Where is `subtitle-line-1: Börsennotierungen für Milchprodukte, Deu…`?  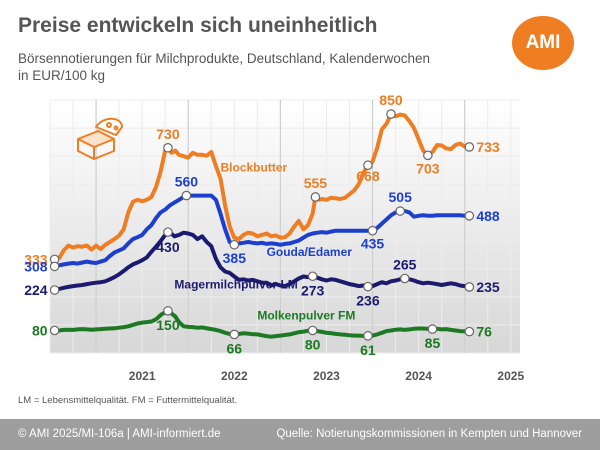 subtitle-line-1: Börsennotierungen für Milchprodukte, Deu… is located at coordinates (224, 58).